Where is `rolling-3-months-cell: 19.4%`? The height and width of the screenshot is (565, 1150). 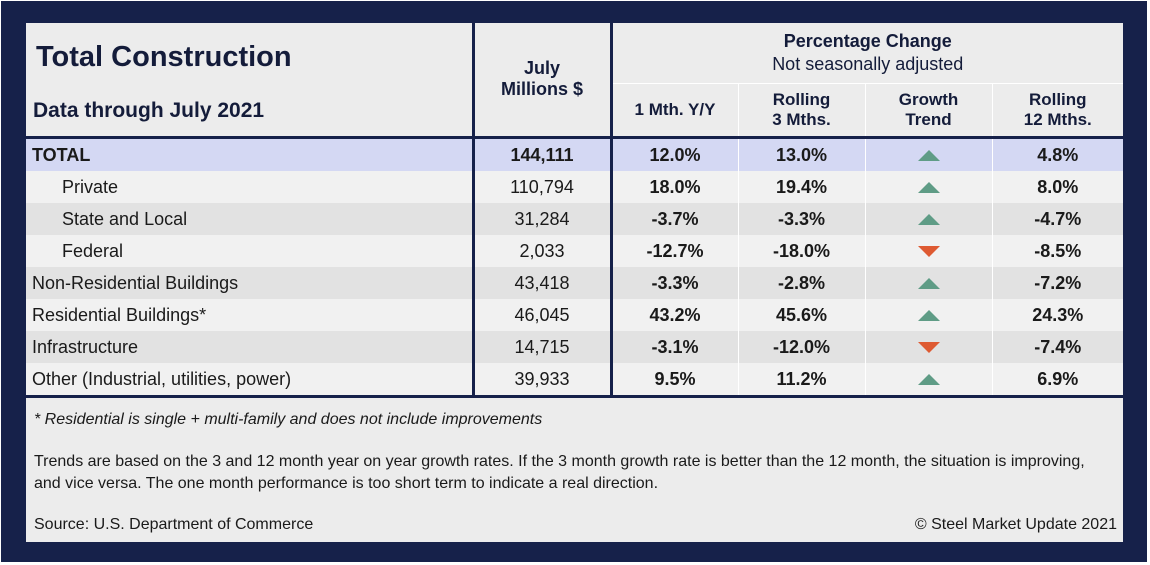 rolling-3-months-cell: 19.4% is located at coordinates (801, 187).